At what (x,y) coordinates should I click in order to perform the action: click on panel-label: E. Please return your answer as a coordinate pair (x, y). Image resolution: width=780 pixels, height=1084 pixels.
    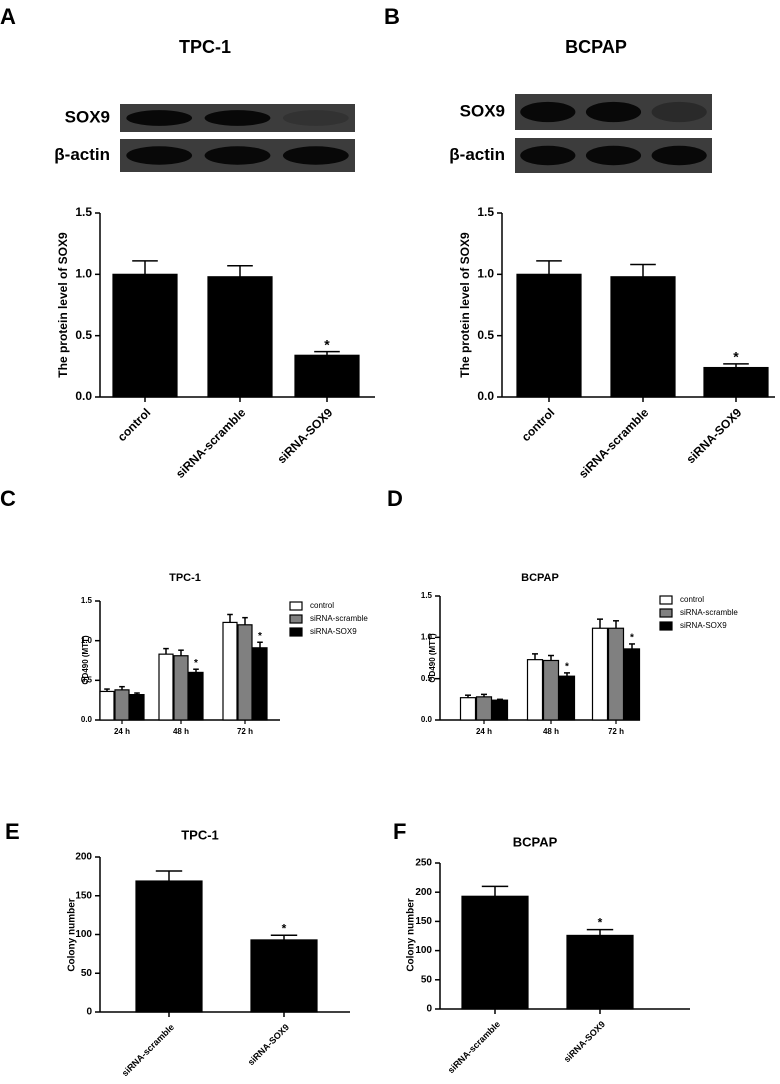
    Looking at the image, I should click on (12, 831).